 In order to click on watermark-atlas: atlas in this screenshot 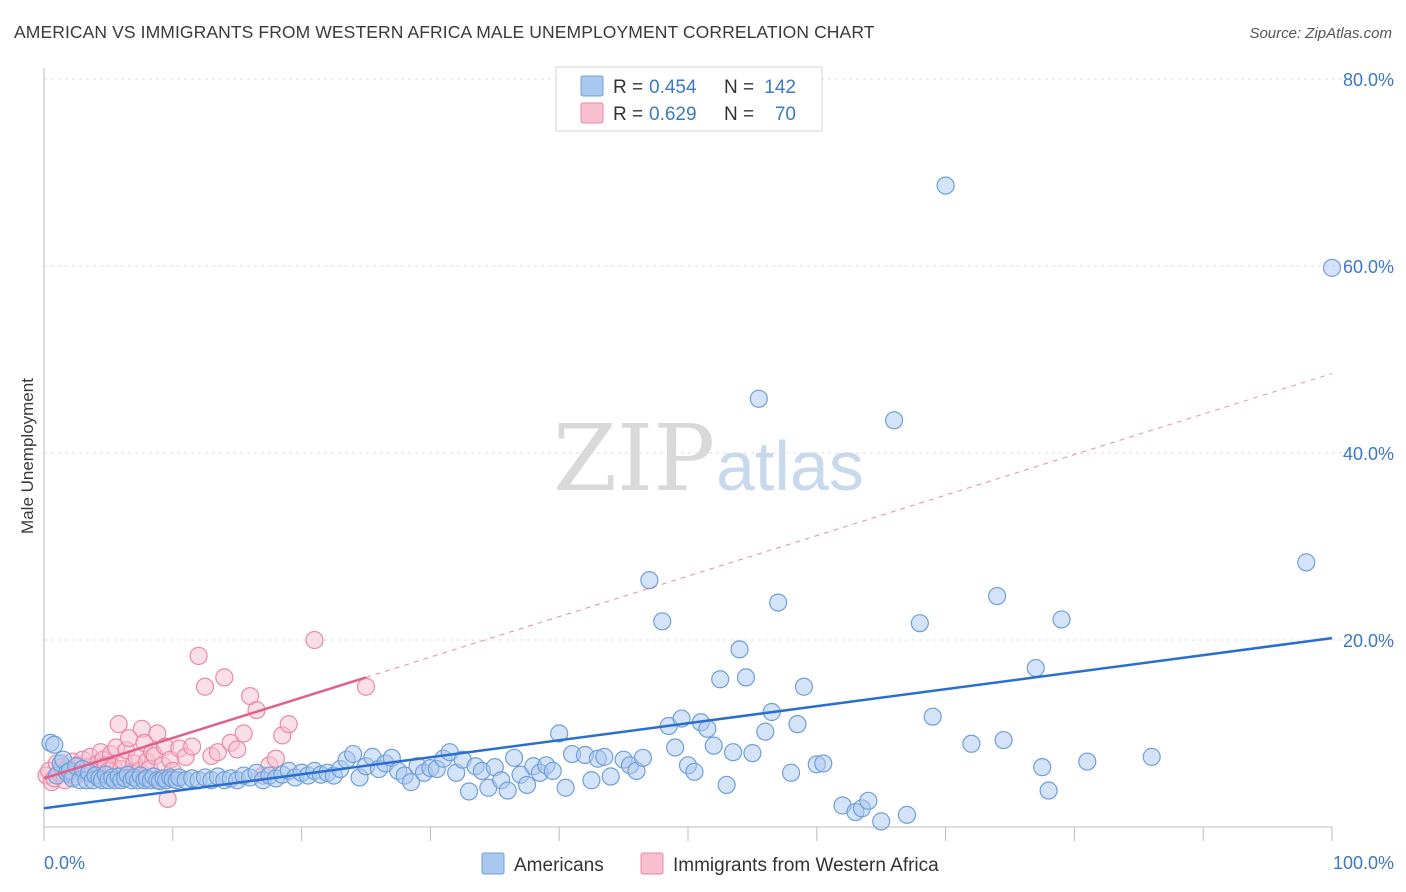, I will do `click(790, 466)`.